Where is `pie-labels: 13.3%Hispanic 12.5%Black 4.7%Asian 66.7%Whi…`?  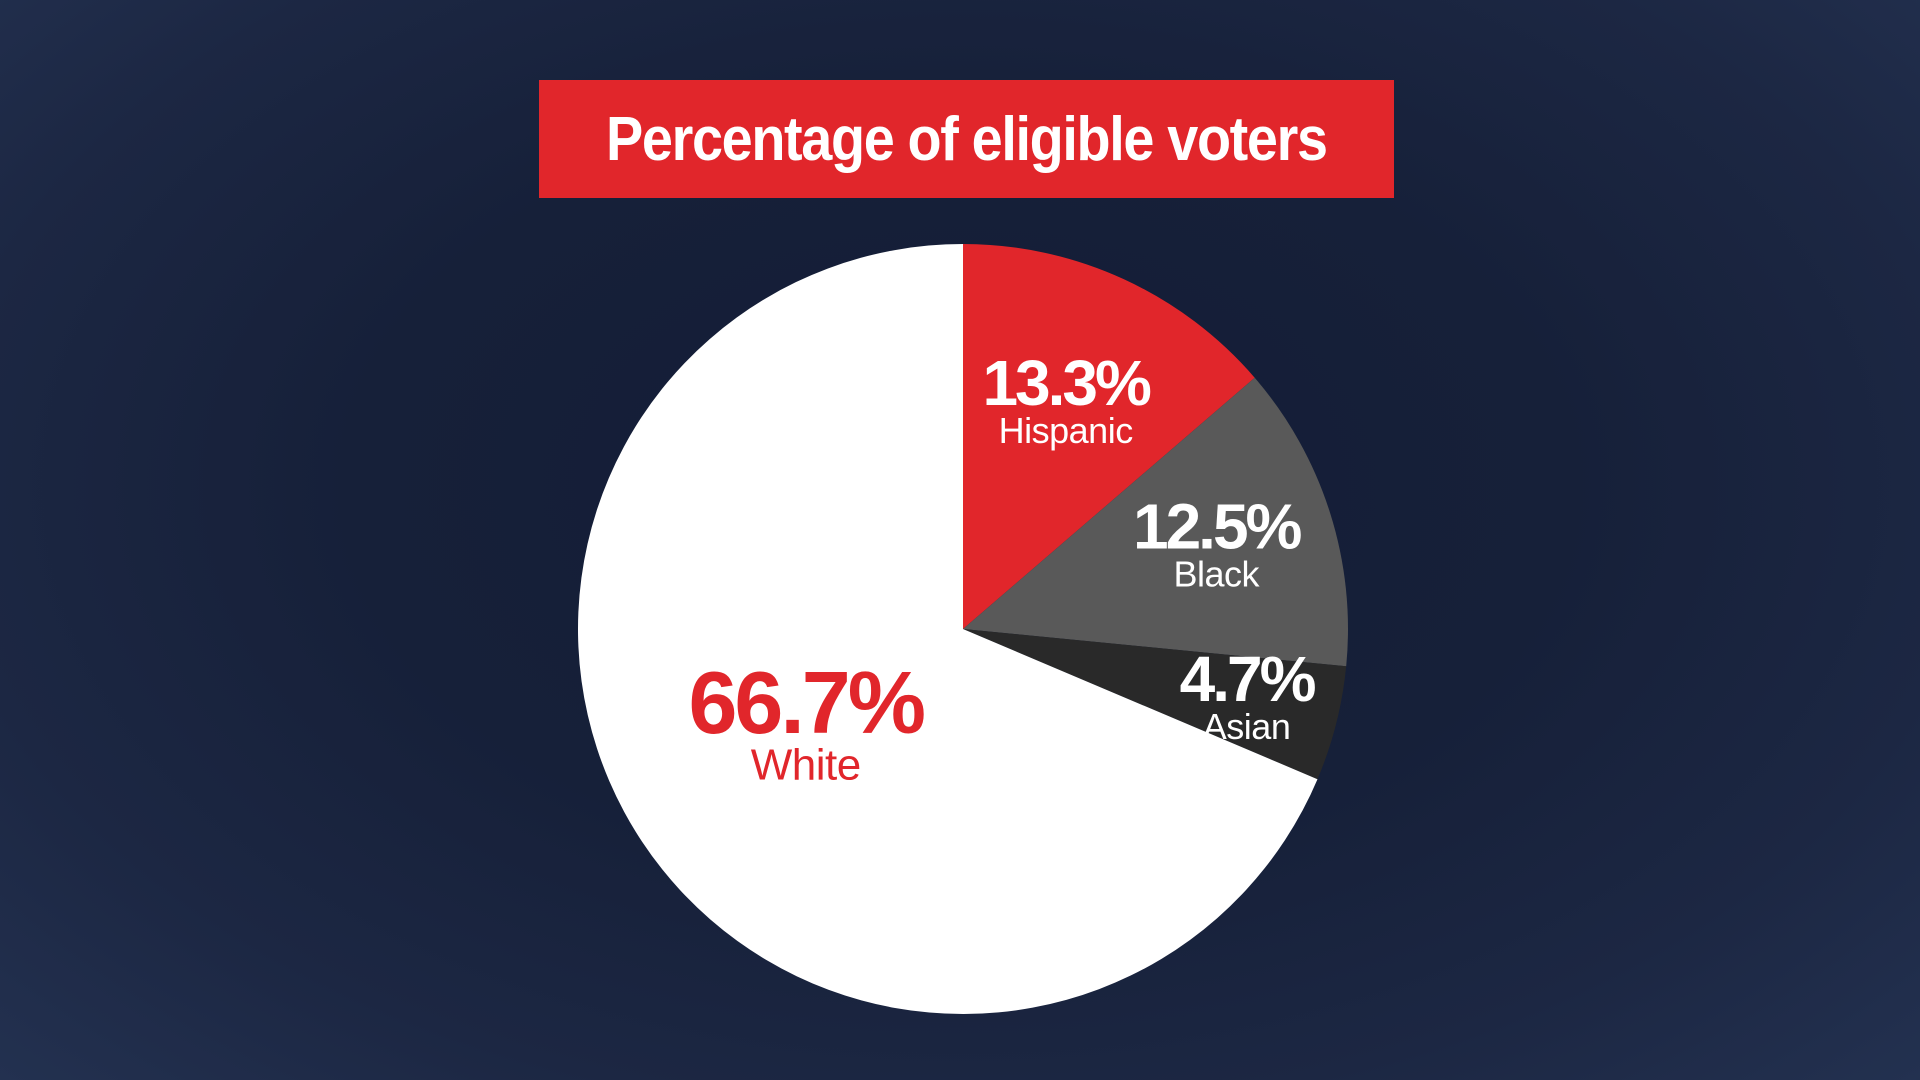 pie-labels: 13.3%Hispanic 12.5%Black 4.7%Asian 66.7%Whi… is located at coordinates (1003, 568).